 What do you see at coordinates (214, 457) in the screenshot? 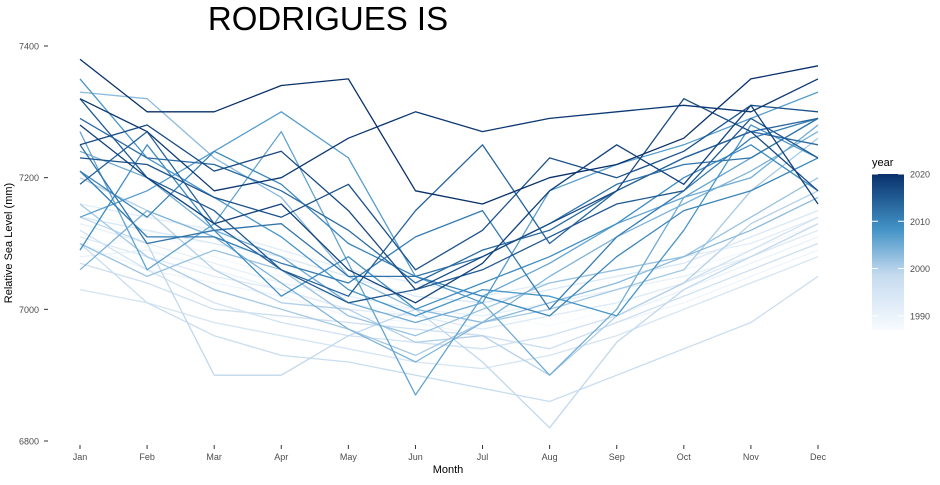
I see `x-tick-label: Mar` at bounding box center [214, 457].